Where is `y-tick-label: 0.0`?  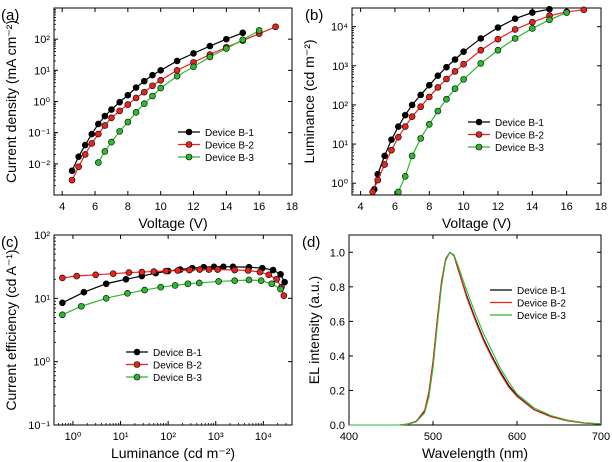 y-tick-label: 0.0 is located at coordinates (337, 426).